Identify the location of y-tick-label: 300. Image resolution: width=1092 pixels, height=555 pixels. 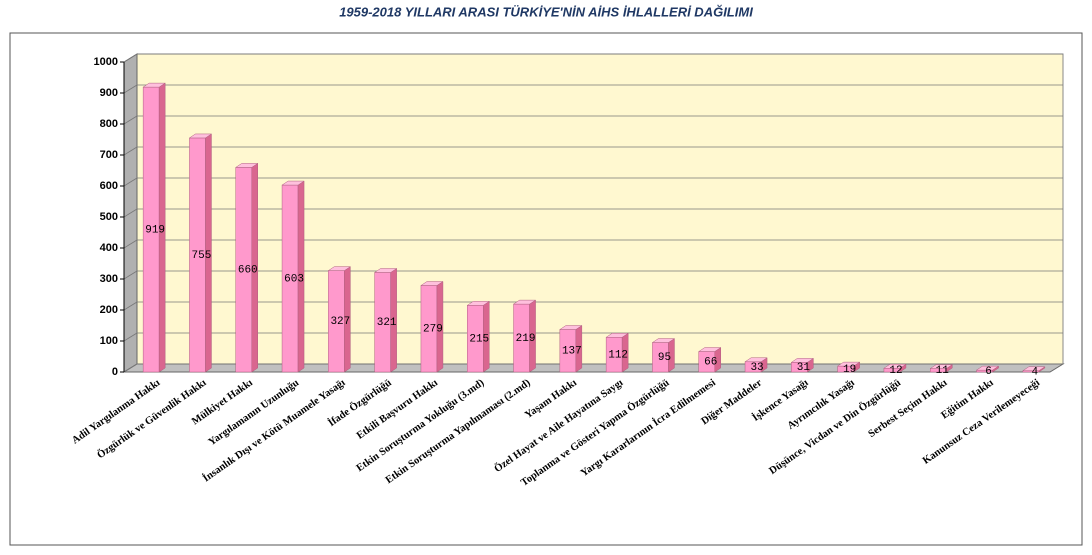
(109, 279).